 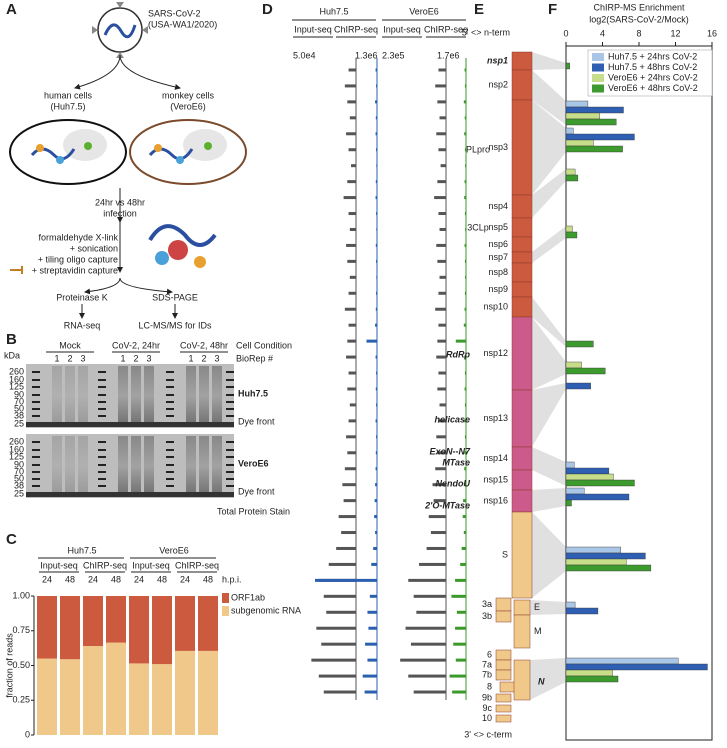 What do you see at coordinates (188, 95) in the screenshot?
I see `schematic-text: monkey cells` at bounding box center [188, 95].